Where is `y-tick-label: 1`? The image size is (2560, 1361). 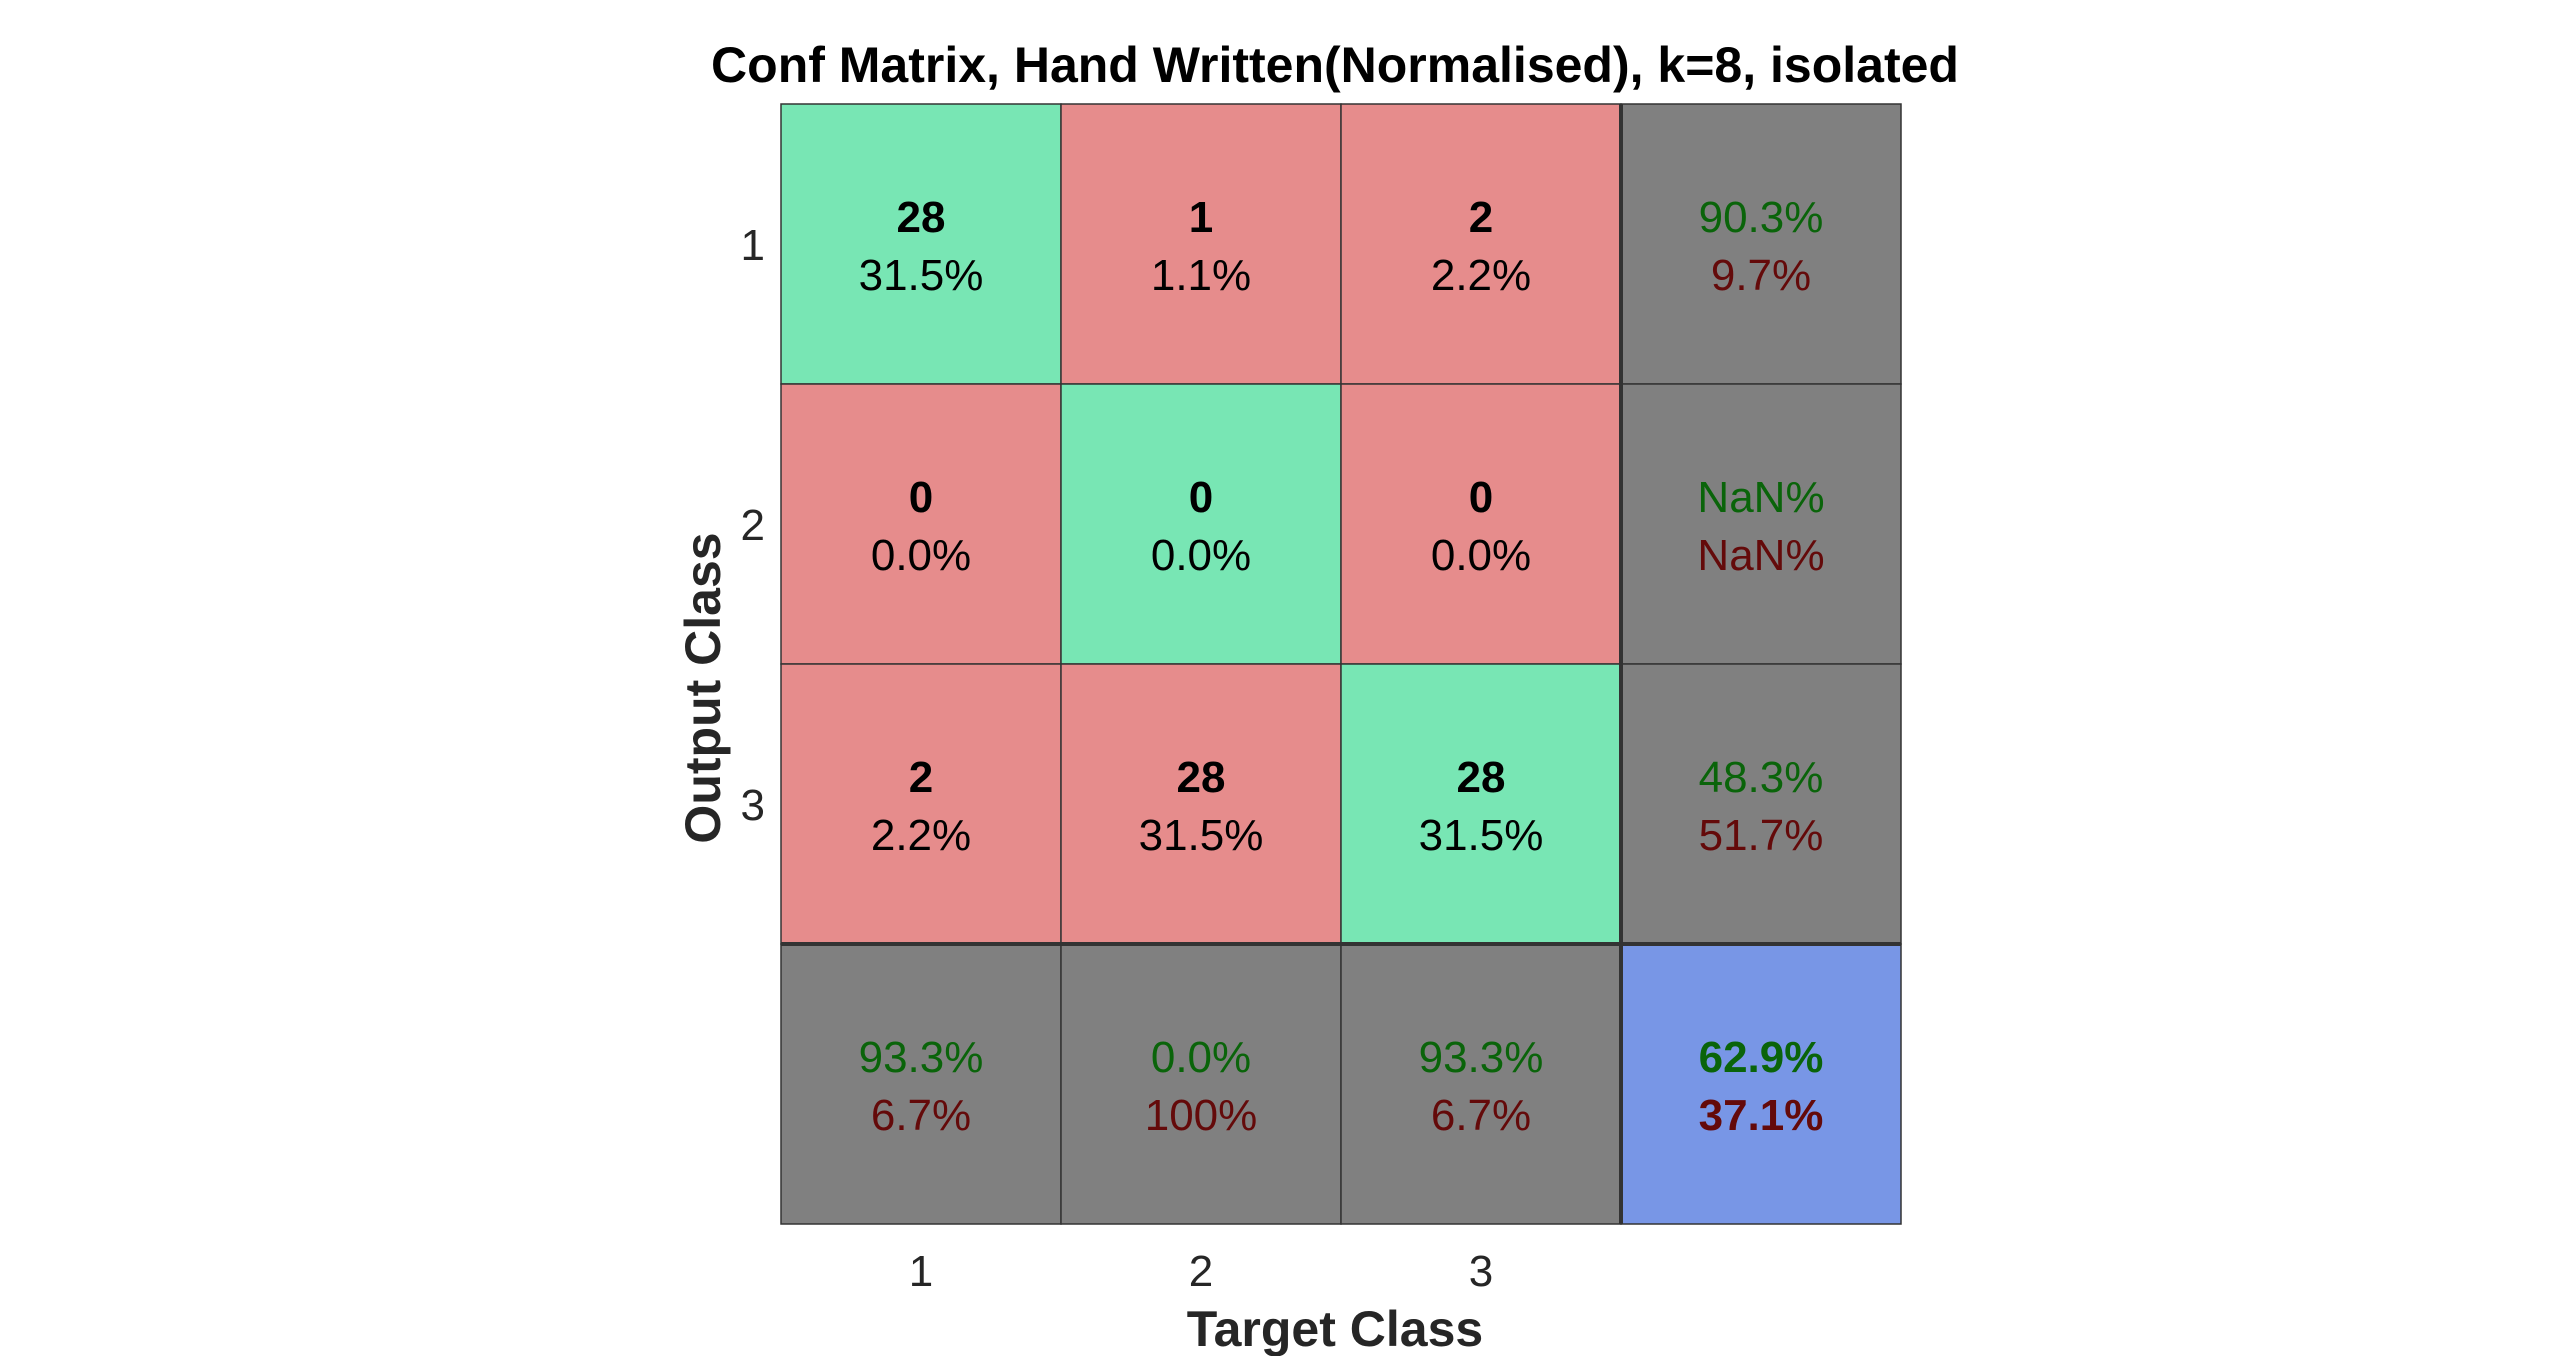
y-tick-label: 1 is located at coordinates (753, 245).